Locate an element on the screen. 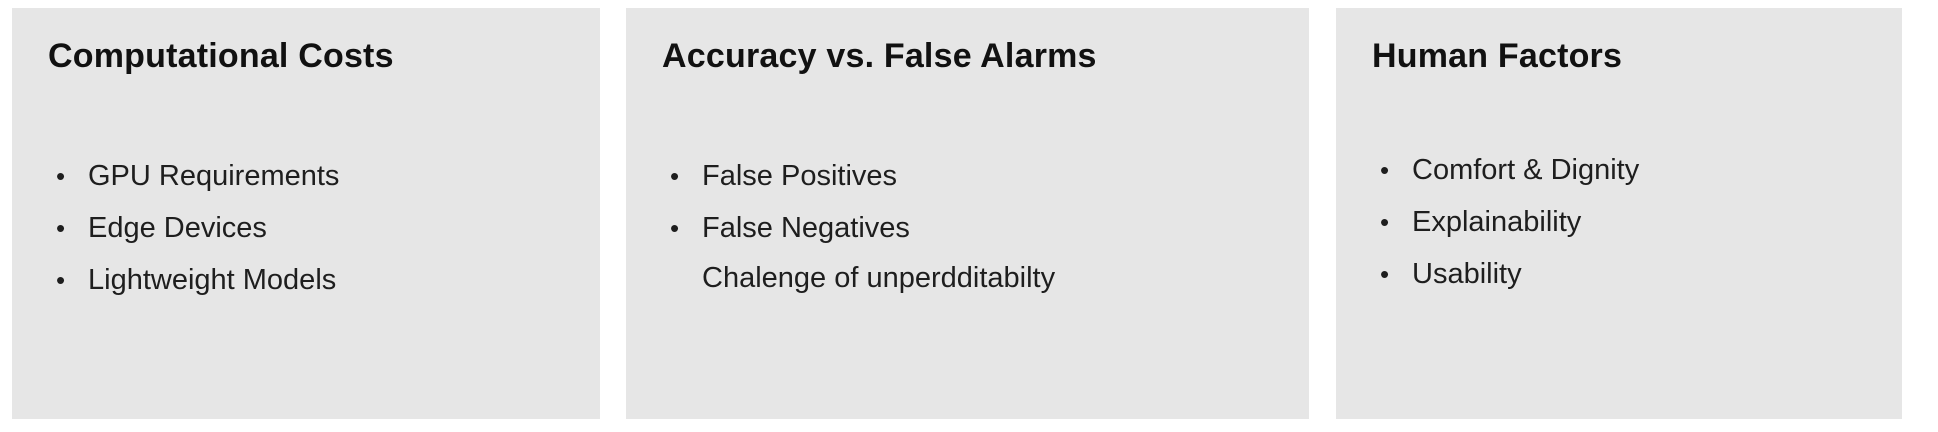  list-item-label: Explainability is located at coordinates (1497, 222).